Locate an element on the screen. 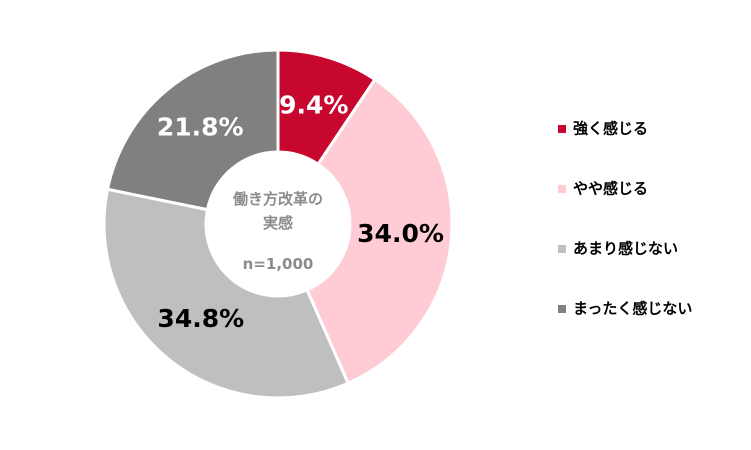  value-label: 34.0% is located at coordinates (400, 233).